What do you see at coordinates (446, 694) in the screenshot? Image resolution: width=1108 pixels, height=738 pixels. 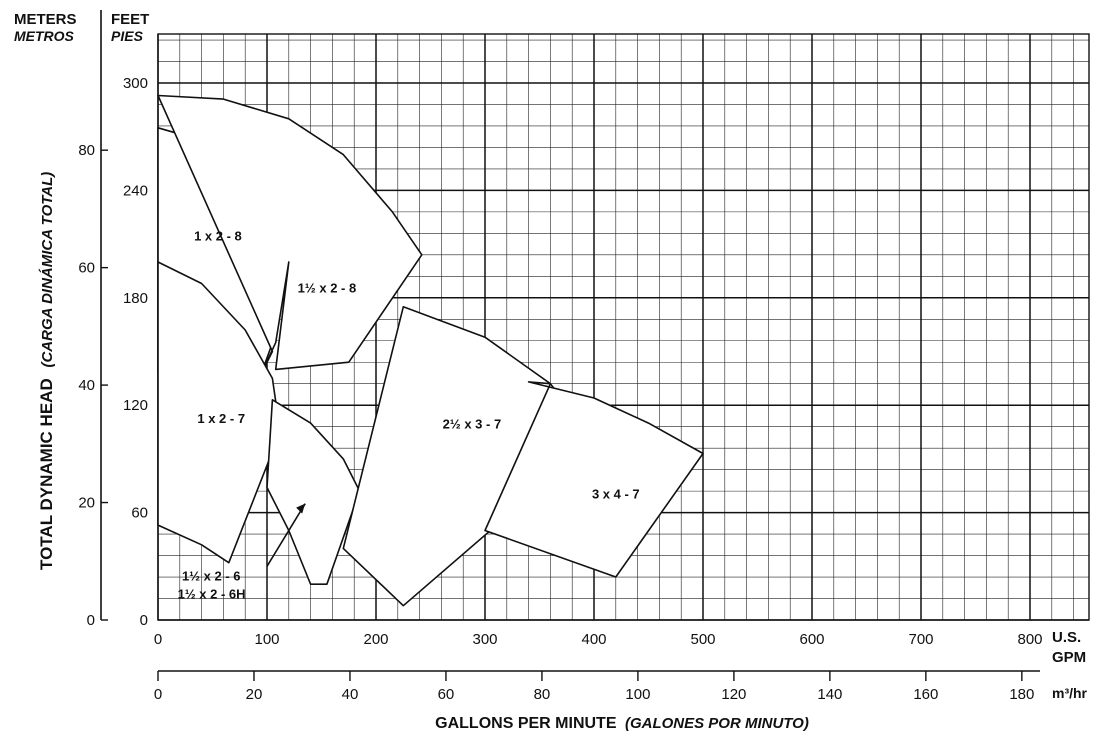 I see `x-tick-label-m3hr: 60` at bounding box center [446, 694].